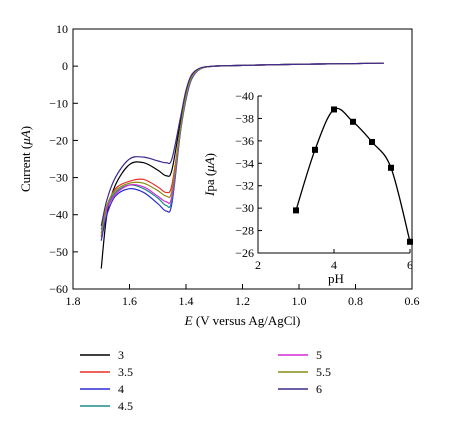  What do you see at coordinates (58, 215) in the screenshot?
I see `main-y-tick-label: −40` at bounding box center [58, 215].